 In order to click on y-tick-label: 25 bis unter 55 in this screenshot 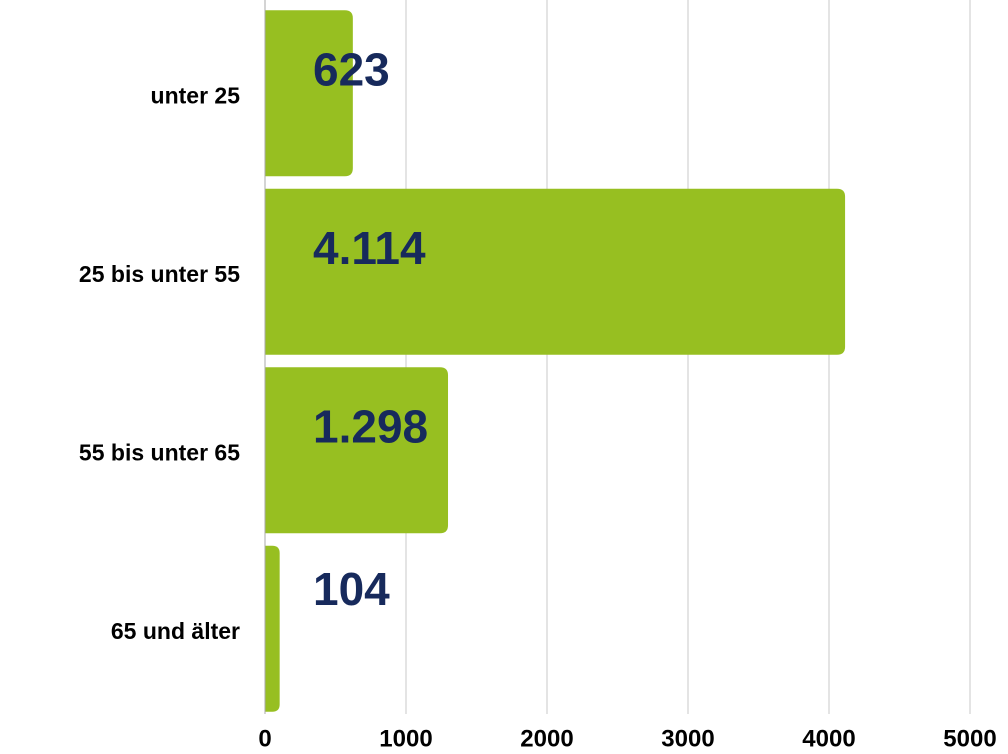, I will do `click(159, 274)`.